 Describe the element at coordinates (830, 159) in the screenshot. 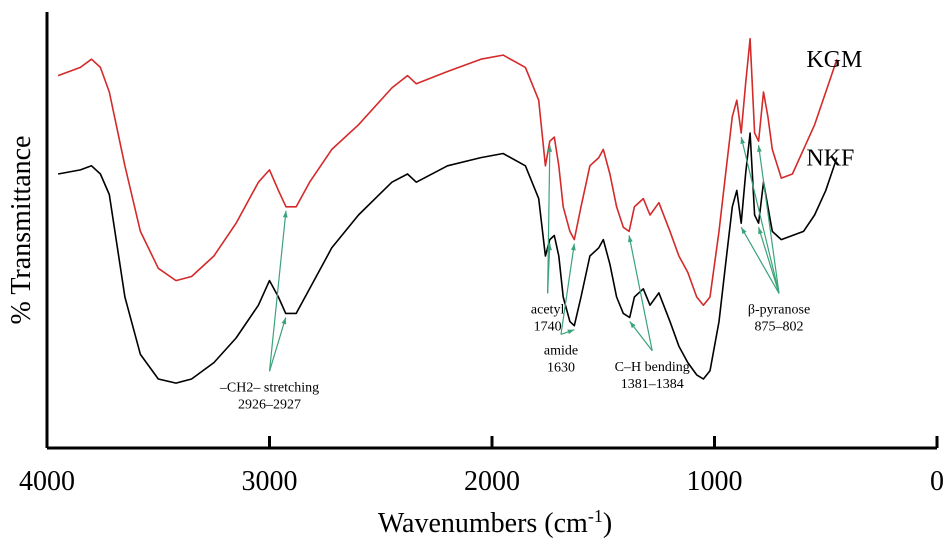

I see `series-label-nkf: NKF` at that location.